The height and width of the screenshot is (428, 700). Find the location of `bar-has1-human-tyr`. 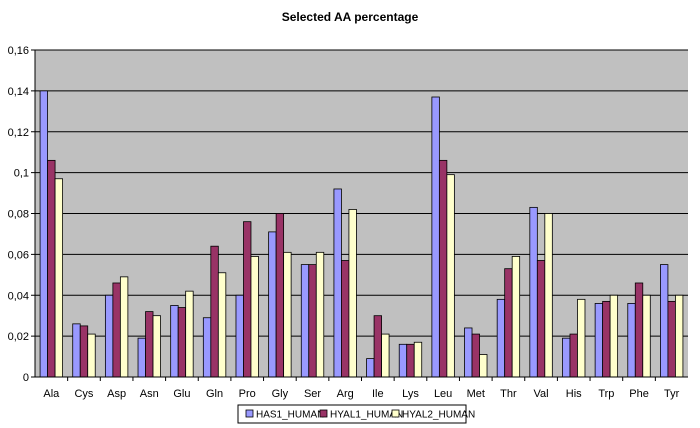

bar-has1-human-tyr is located at coordinates (664, 321).